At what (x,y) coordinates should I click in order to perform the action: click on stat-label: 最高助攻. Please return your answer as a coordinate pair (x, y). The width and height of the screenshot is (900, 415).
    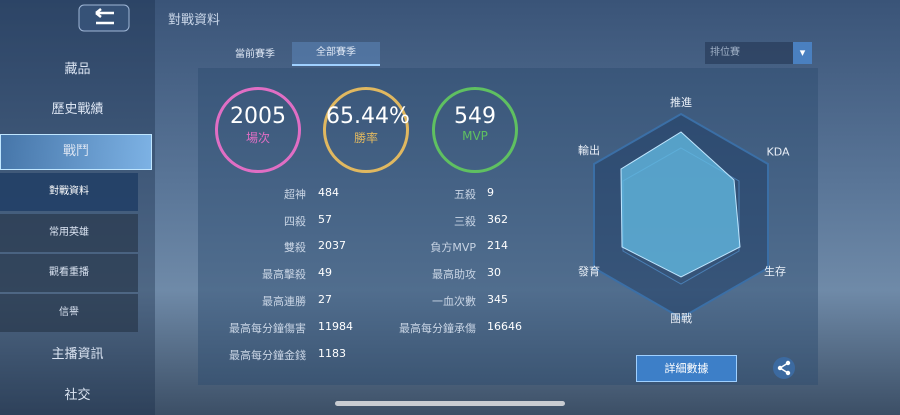
    Looking at the image, I should click on (454, 274).